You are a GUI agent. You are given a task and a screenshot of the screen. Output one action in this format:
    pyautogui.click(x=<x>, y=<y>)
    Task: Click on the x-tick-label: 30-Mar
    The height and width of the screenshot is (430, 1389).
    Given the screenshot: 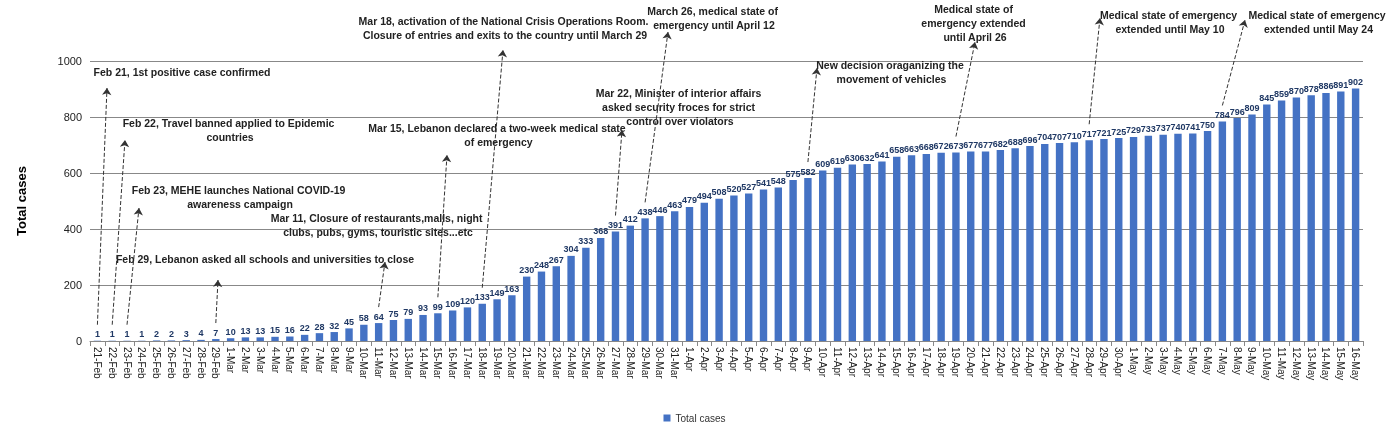 What is the action you would take?
    pyautogui.click(x=660, y=363)
    